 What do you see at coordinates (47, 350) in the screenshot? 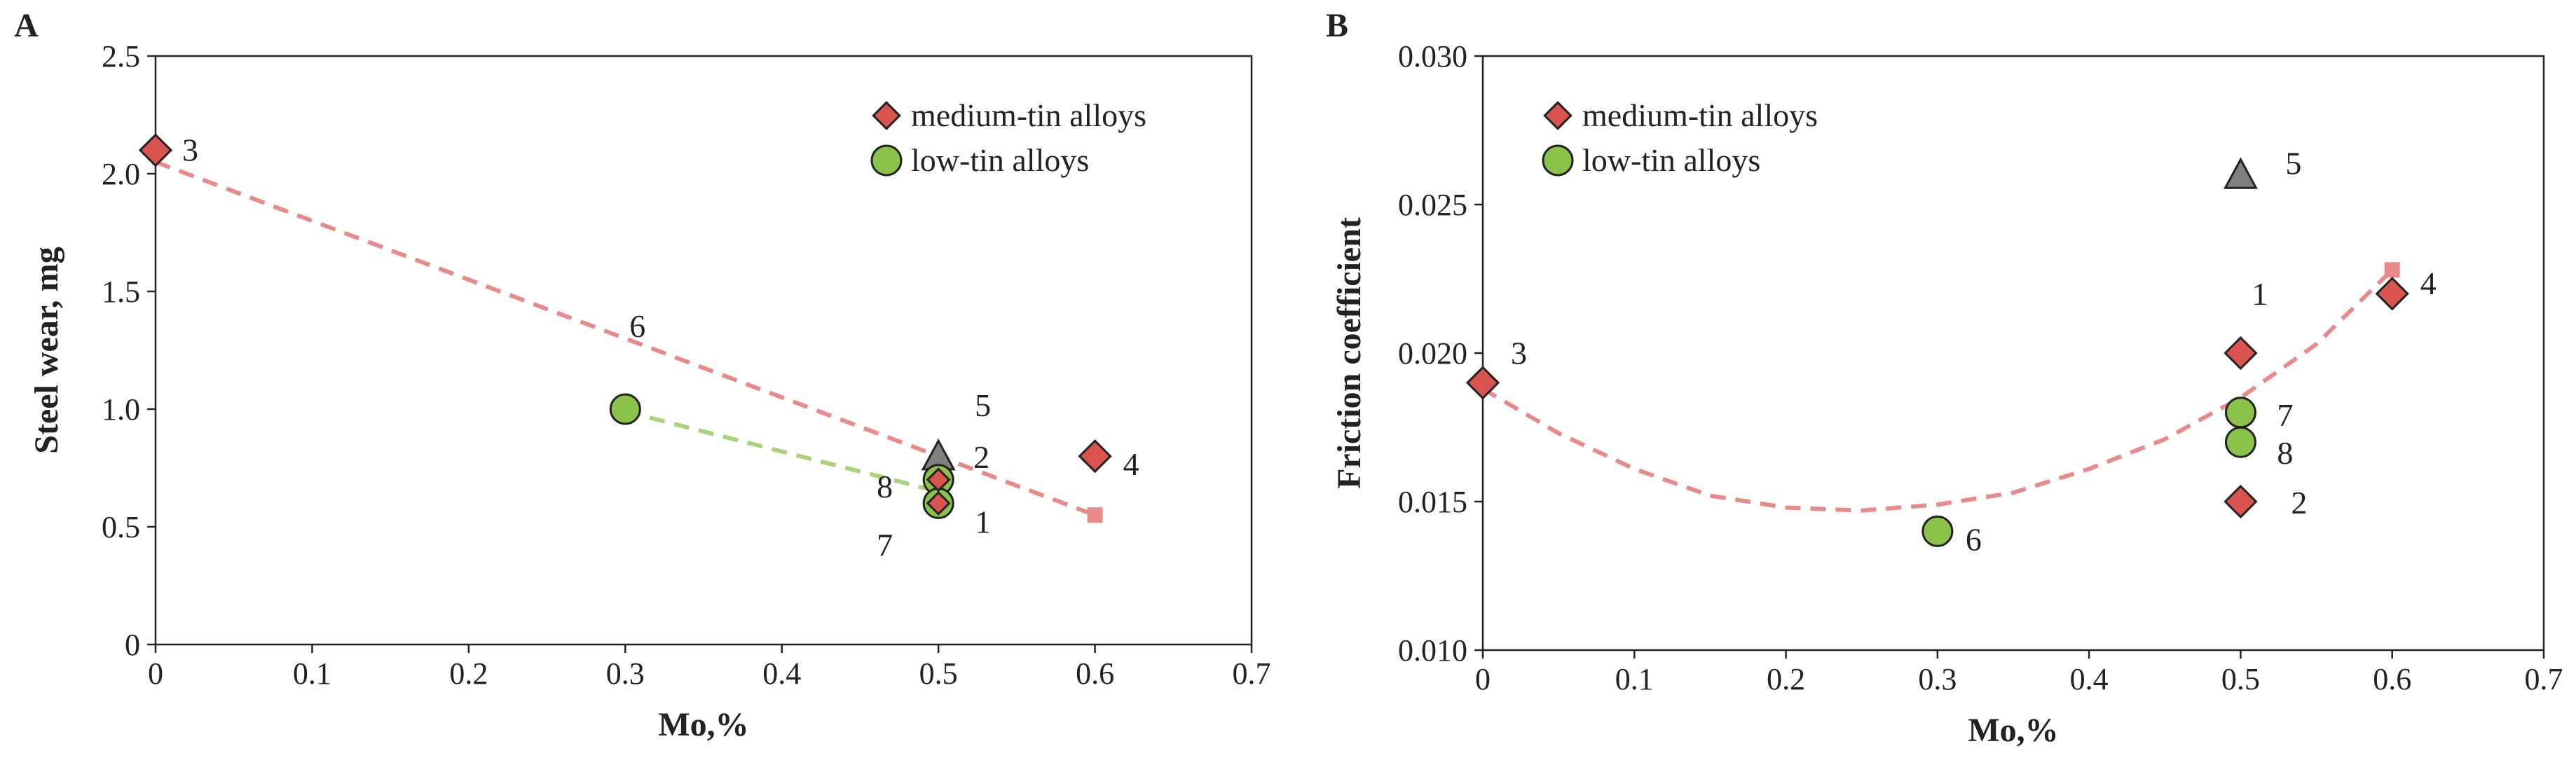
I see `y-axis-label: Steel wear, mg` at bounding box center [47, 350].